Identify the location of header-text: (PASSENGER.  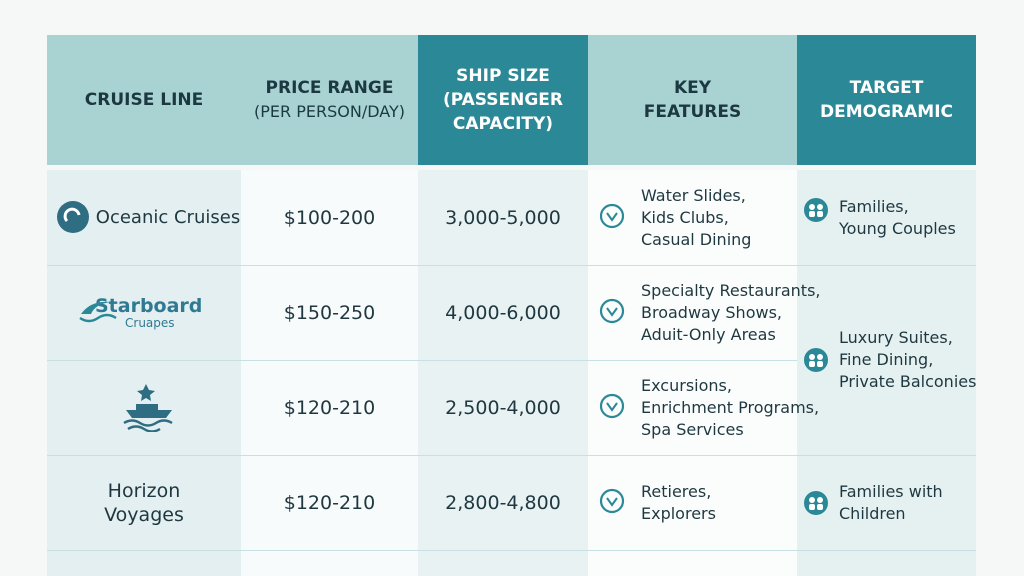
(503, 100).